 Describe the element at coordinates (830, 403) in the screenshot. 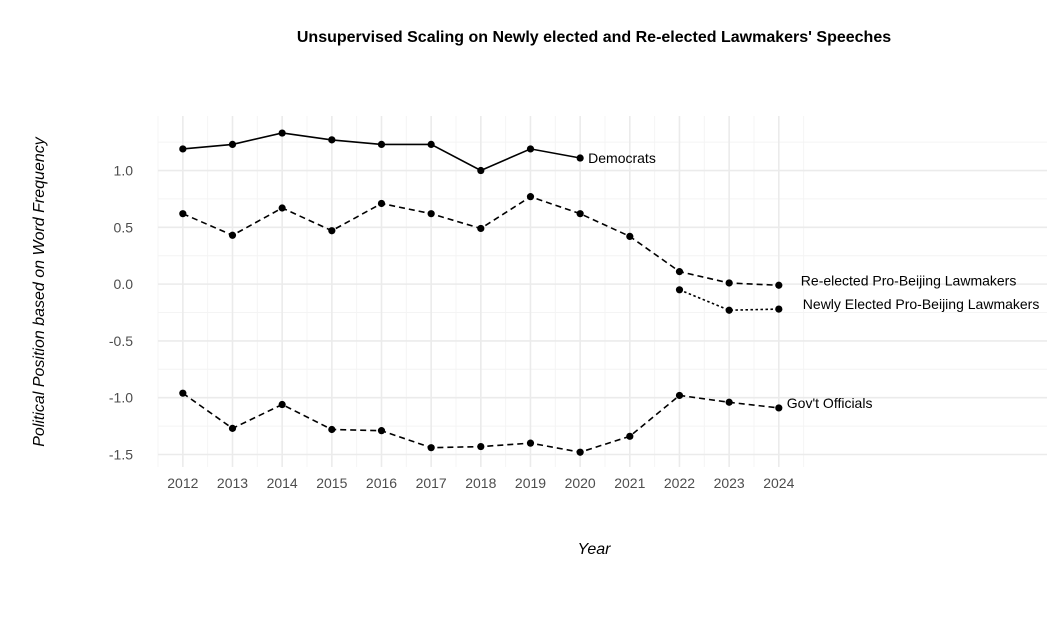

I see `series-label: Gov't Officials` at that location.